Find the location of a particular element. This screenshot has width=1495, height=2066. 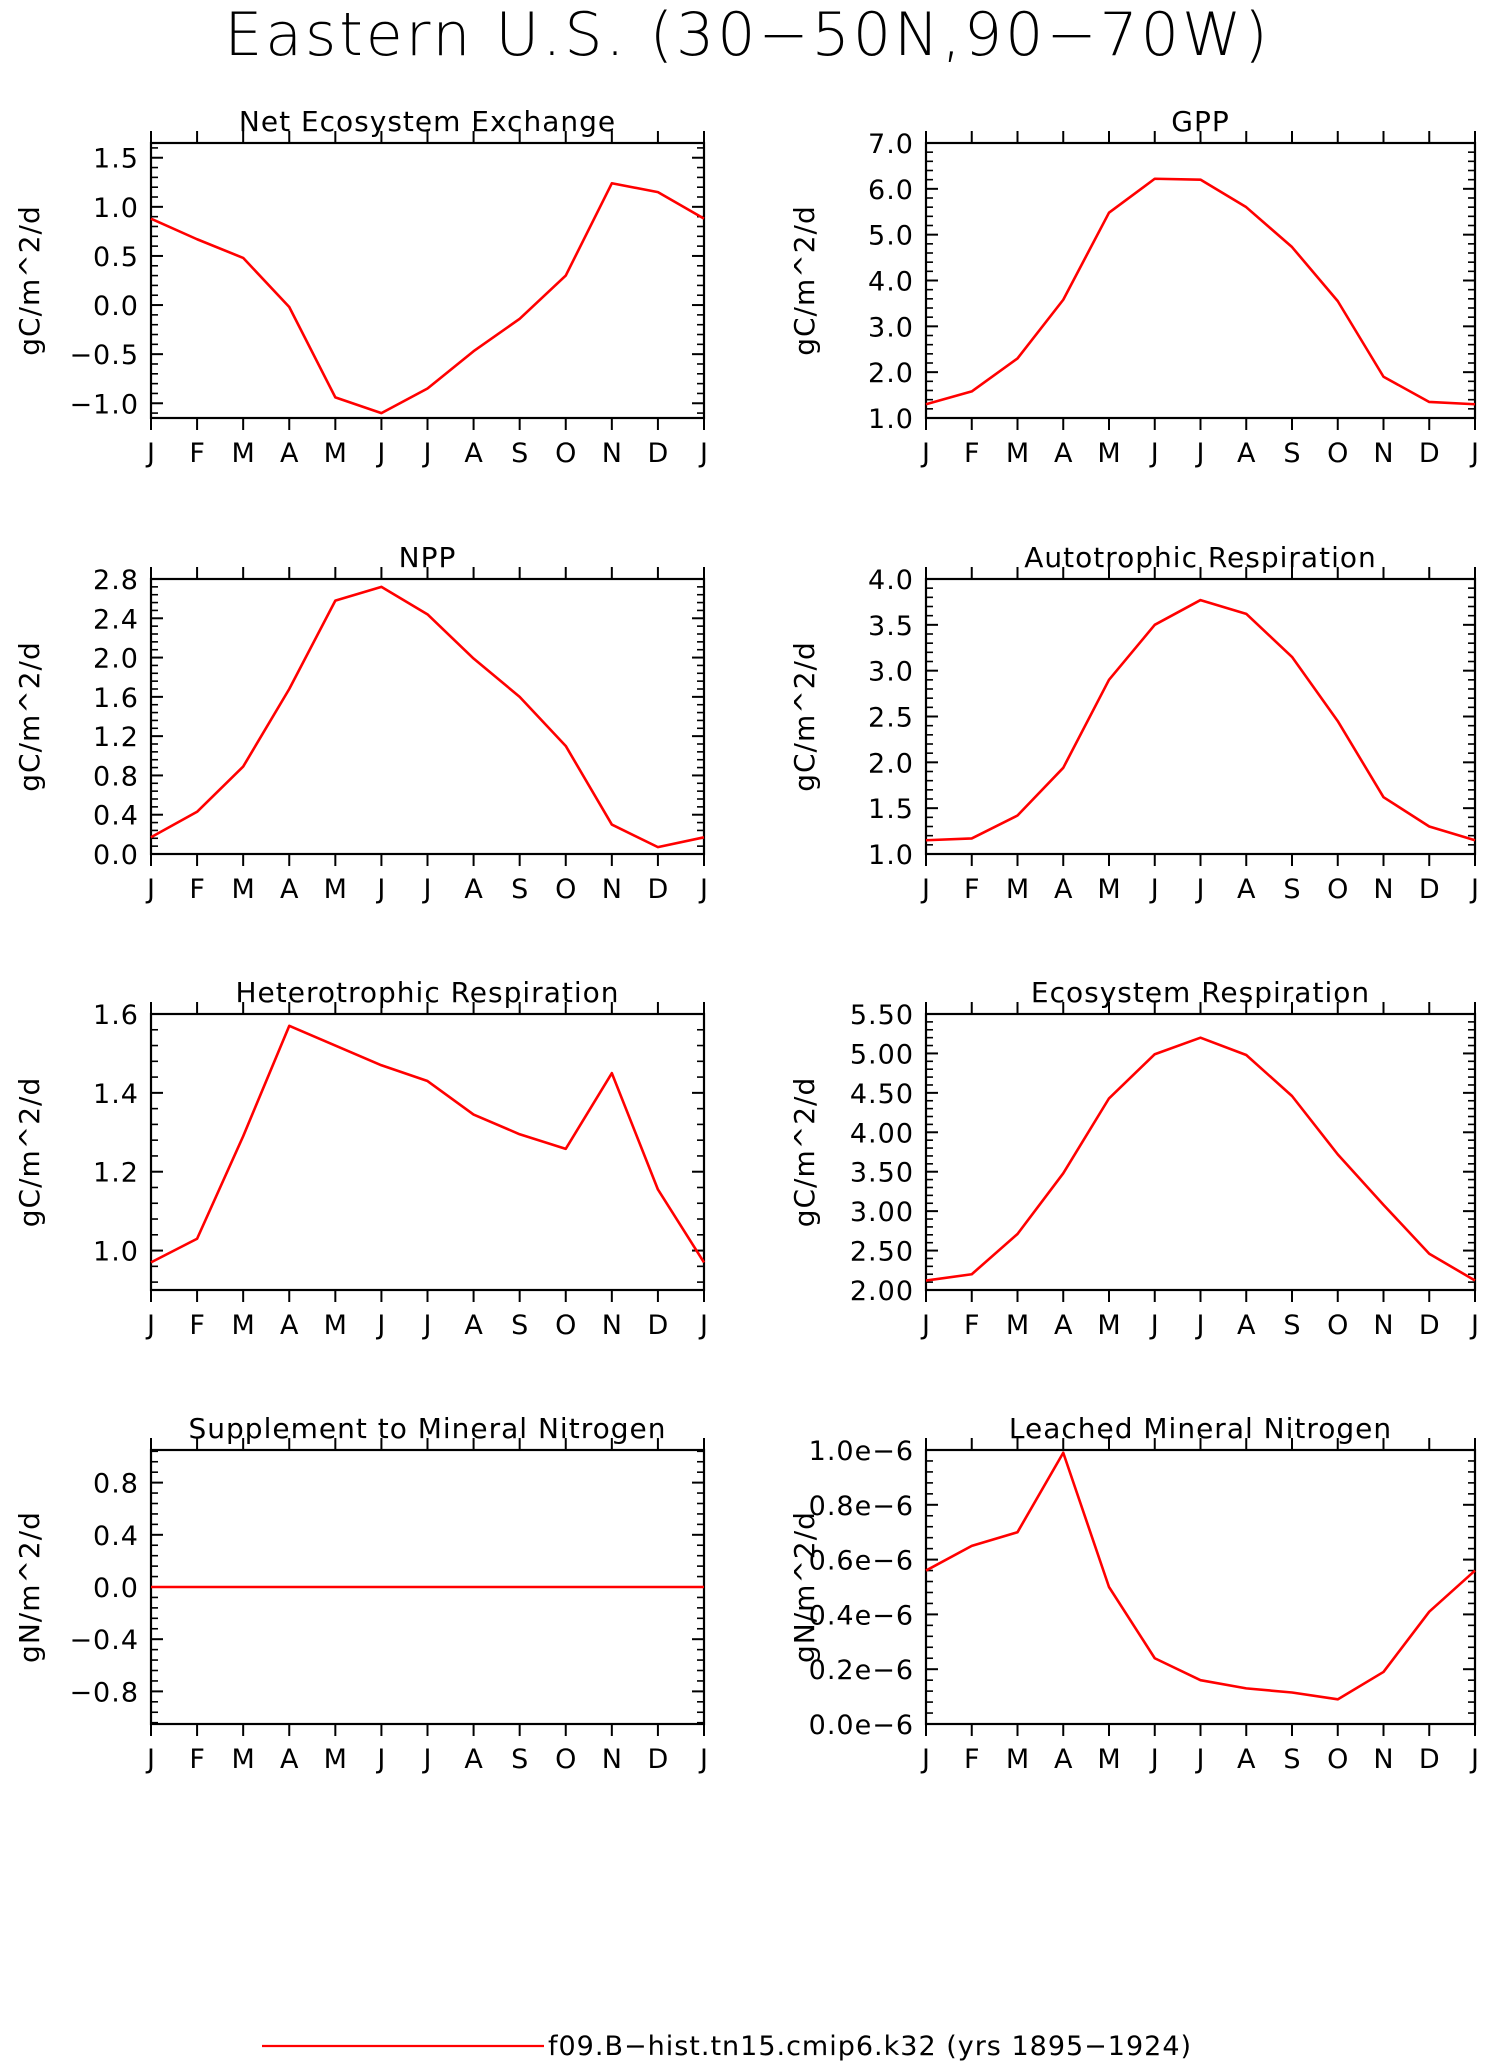

y-tick-label: 0.6e−6 is located at coordinates (861, 1561).